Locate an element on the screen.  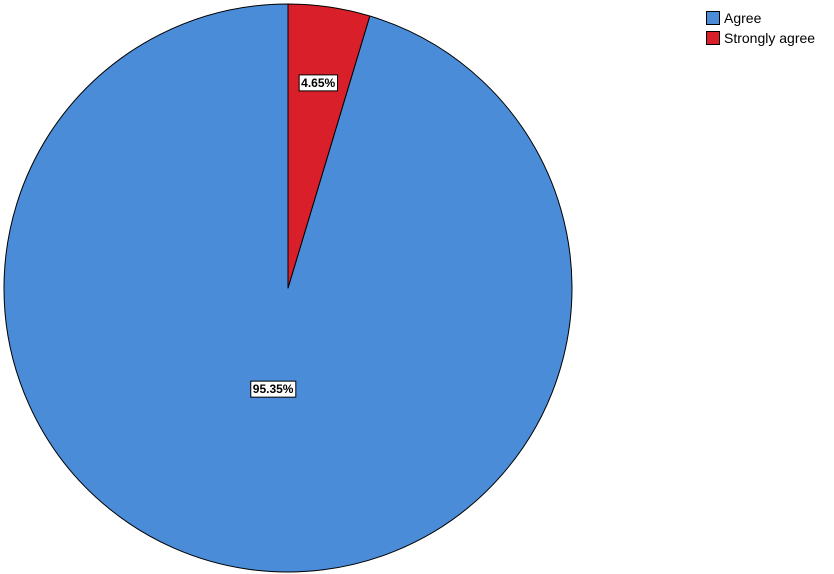
legend-label-agree: Agree is located at coordinates (743, 18).